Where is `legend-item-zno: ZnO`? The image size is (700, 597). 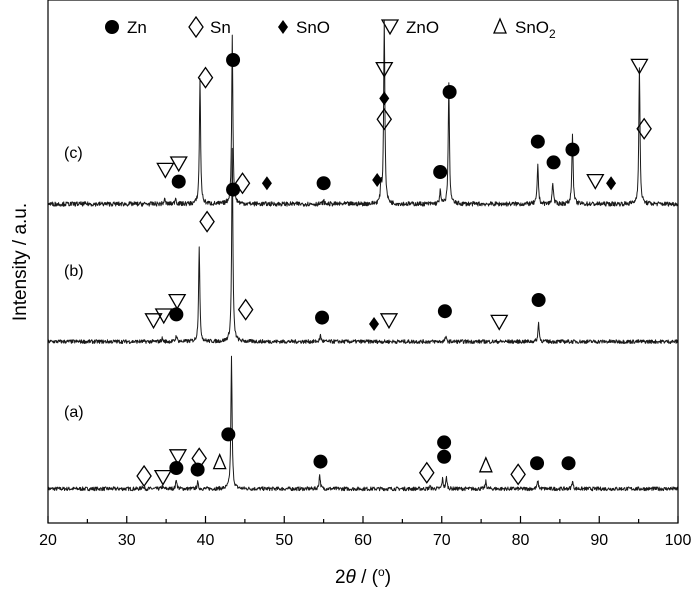 legend-item-zno: ZnO is located at coordinates (409, 27).